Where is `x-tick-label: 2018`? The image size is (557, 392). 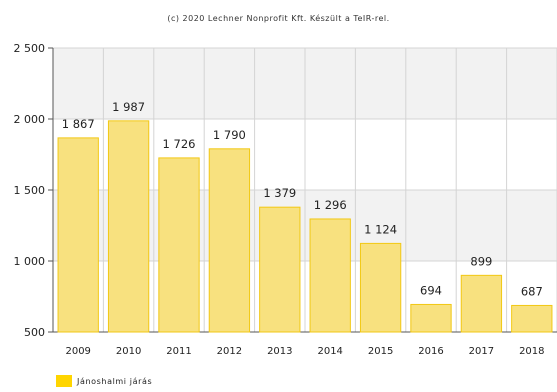 x-tick-label: 2018 is located at coordinates (531, 351).